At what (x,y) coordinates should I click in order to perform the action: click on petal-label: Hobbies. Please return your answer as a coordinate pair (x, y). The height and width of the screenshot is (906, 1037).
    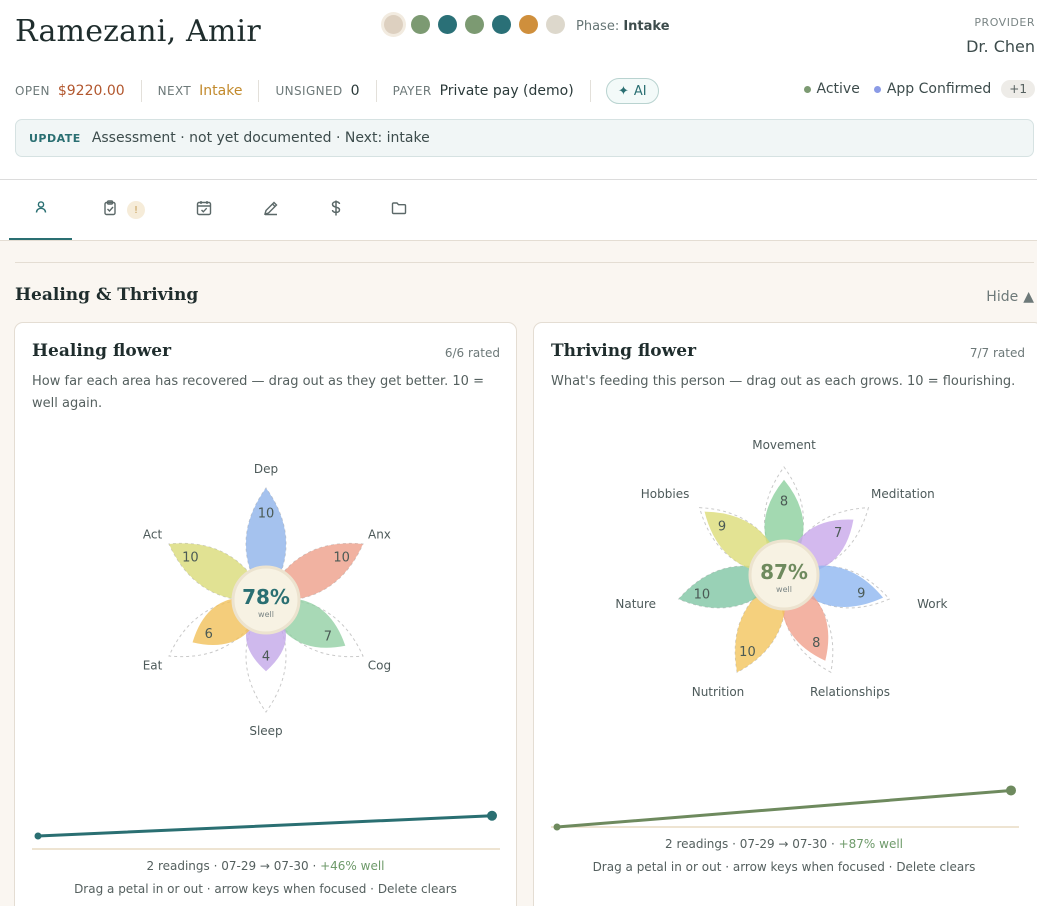
    Looking at the image, I should click on (665, 494).